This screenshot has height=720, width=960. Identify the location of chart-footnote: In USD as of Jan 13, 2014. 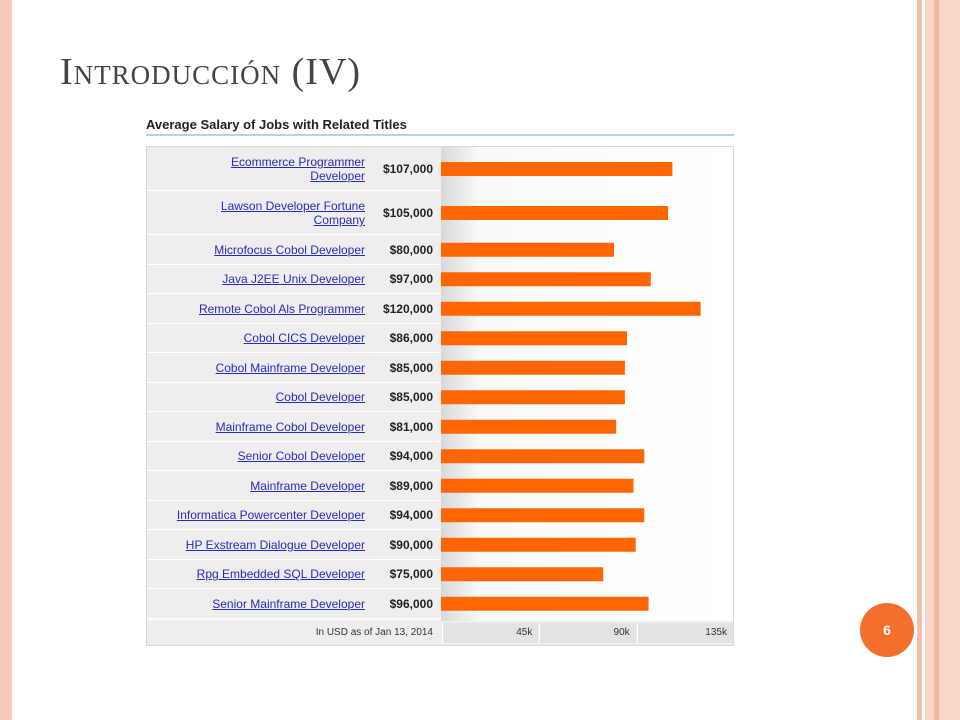
(374, 632).